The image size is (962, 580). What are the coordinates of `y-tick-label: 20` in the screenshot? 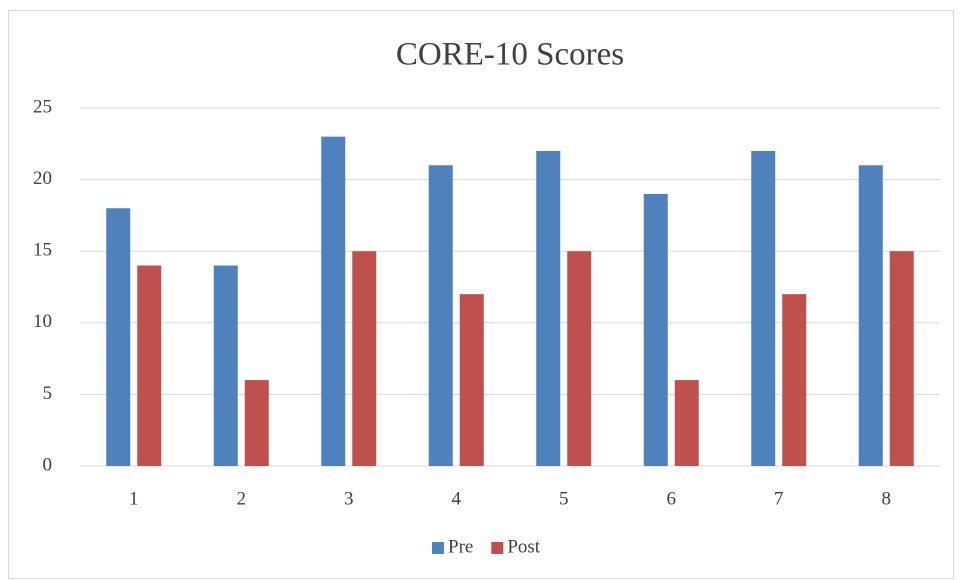 It's located at (42, 178).